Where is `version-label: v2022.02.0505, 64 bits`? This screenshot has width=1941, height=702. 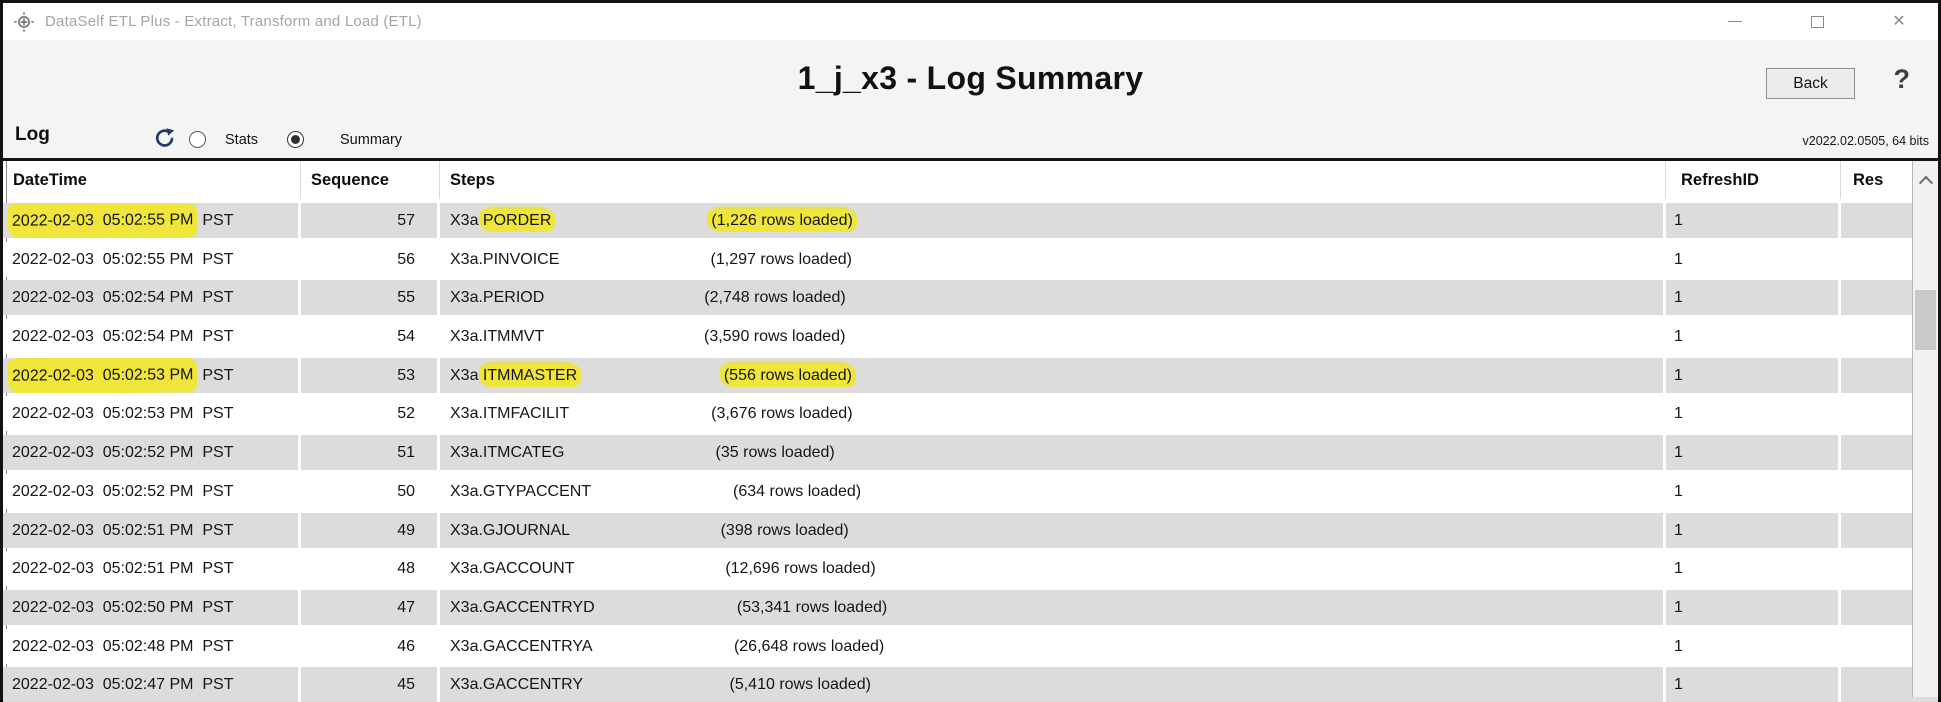
version-label: v2022.02.0505, 64 bits is located at coordinates (1866, 141).